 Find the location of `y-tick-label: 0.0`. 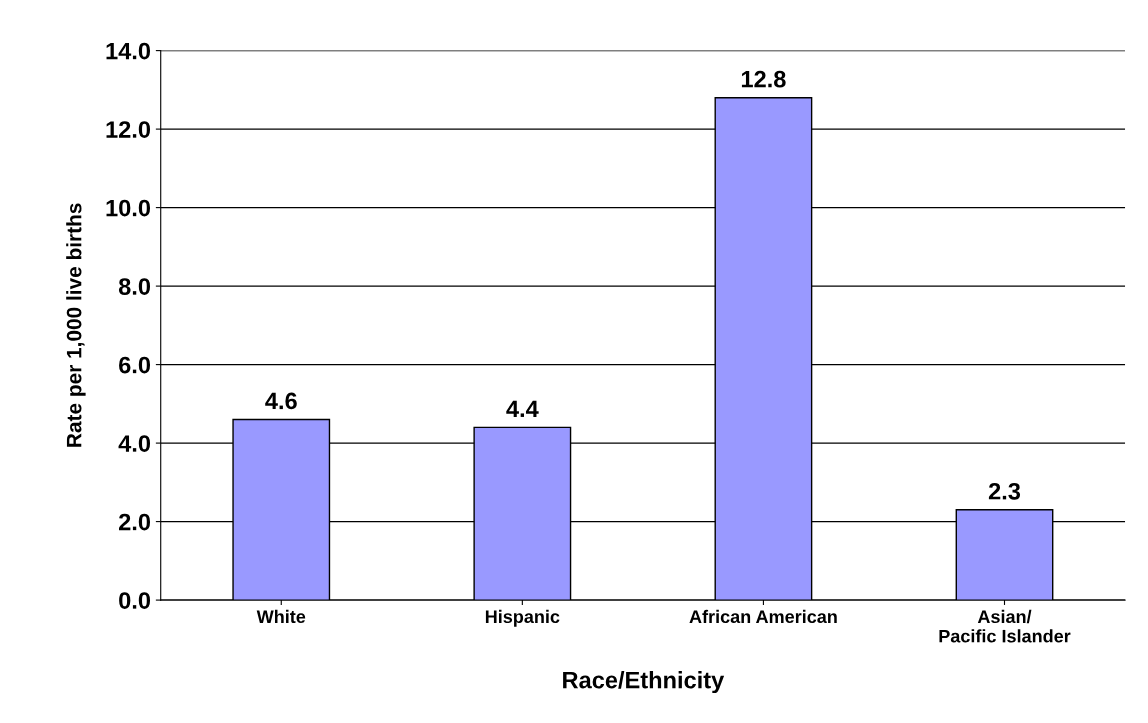

y-tick-label: 0.0 is located at coordinates (135, 600).